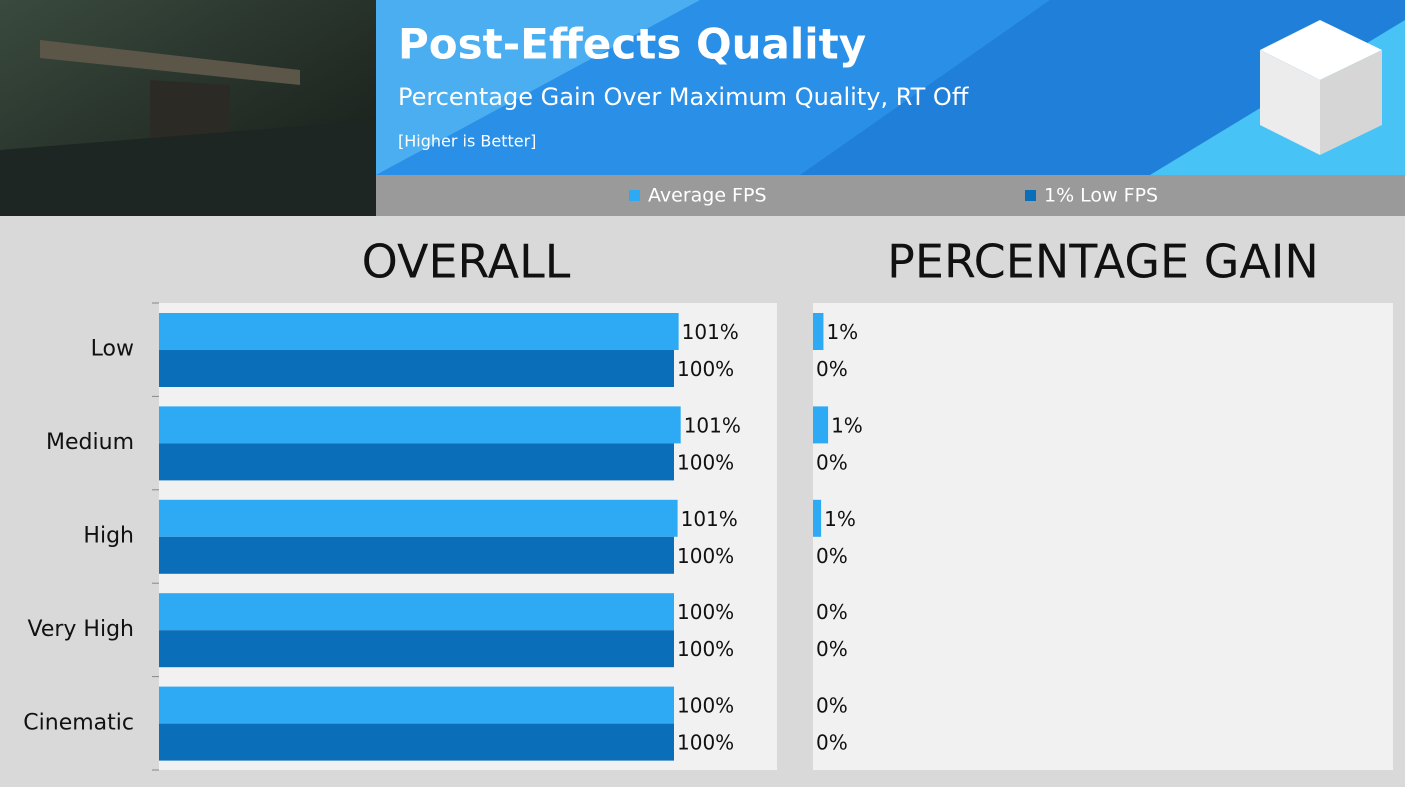 This screenshot has height=787, width=1405. I want to click on chart-title: OVERALL, so click(466, 262).